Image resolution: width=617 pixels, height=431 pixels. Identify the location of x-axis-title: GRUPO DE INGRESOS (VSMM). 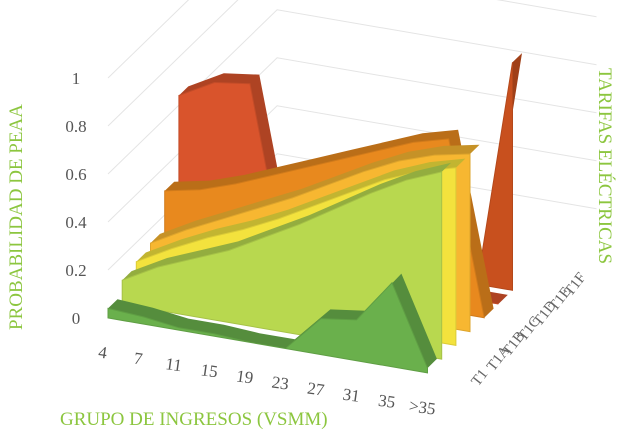
(194, 419).